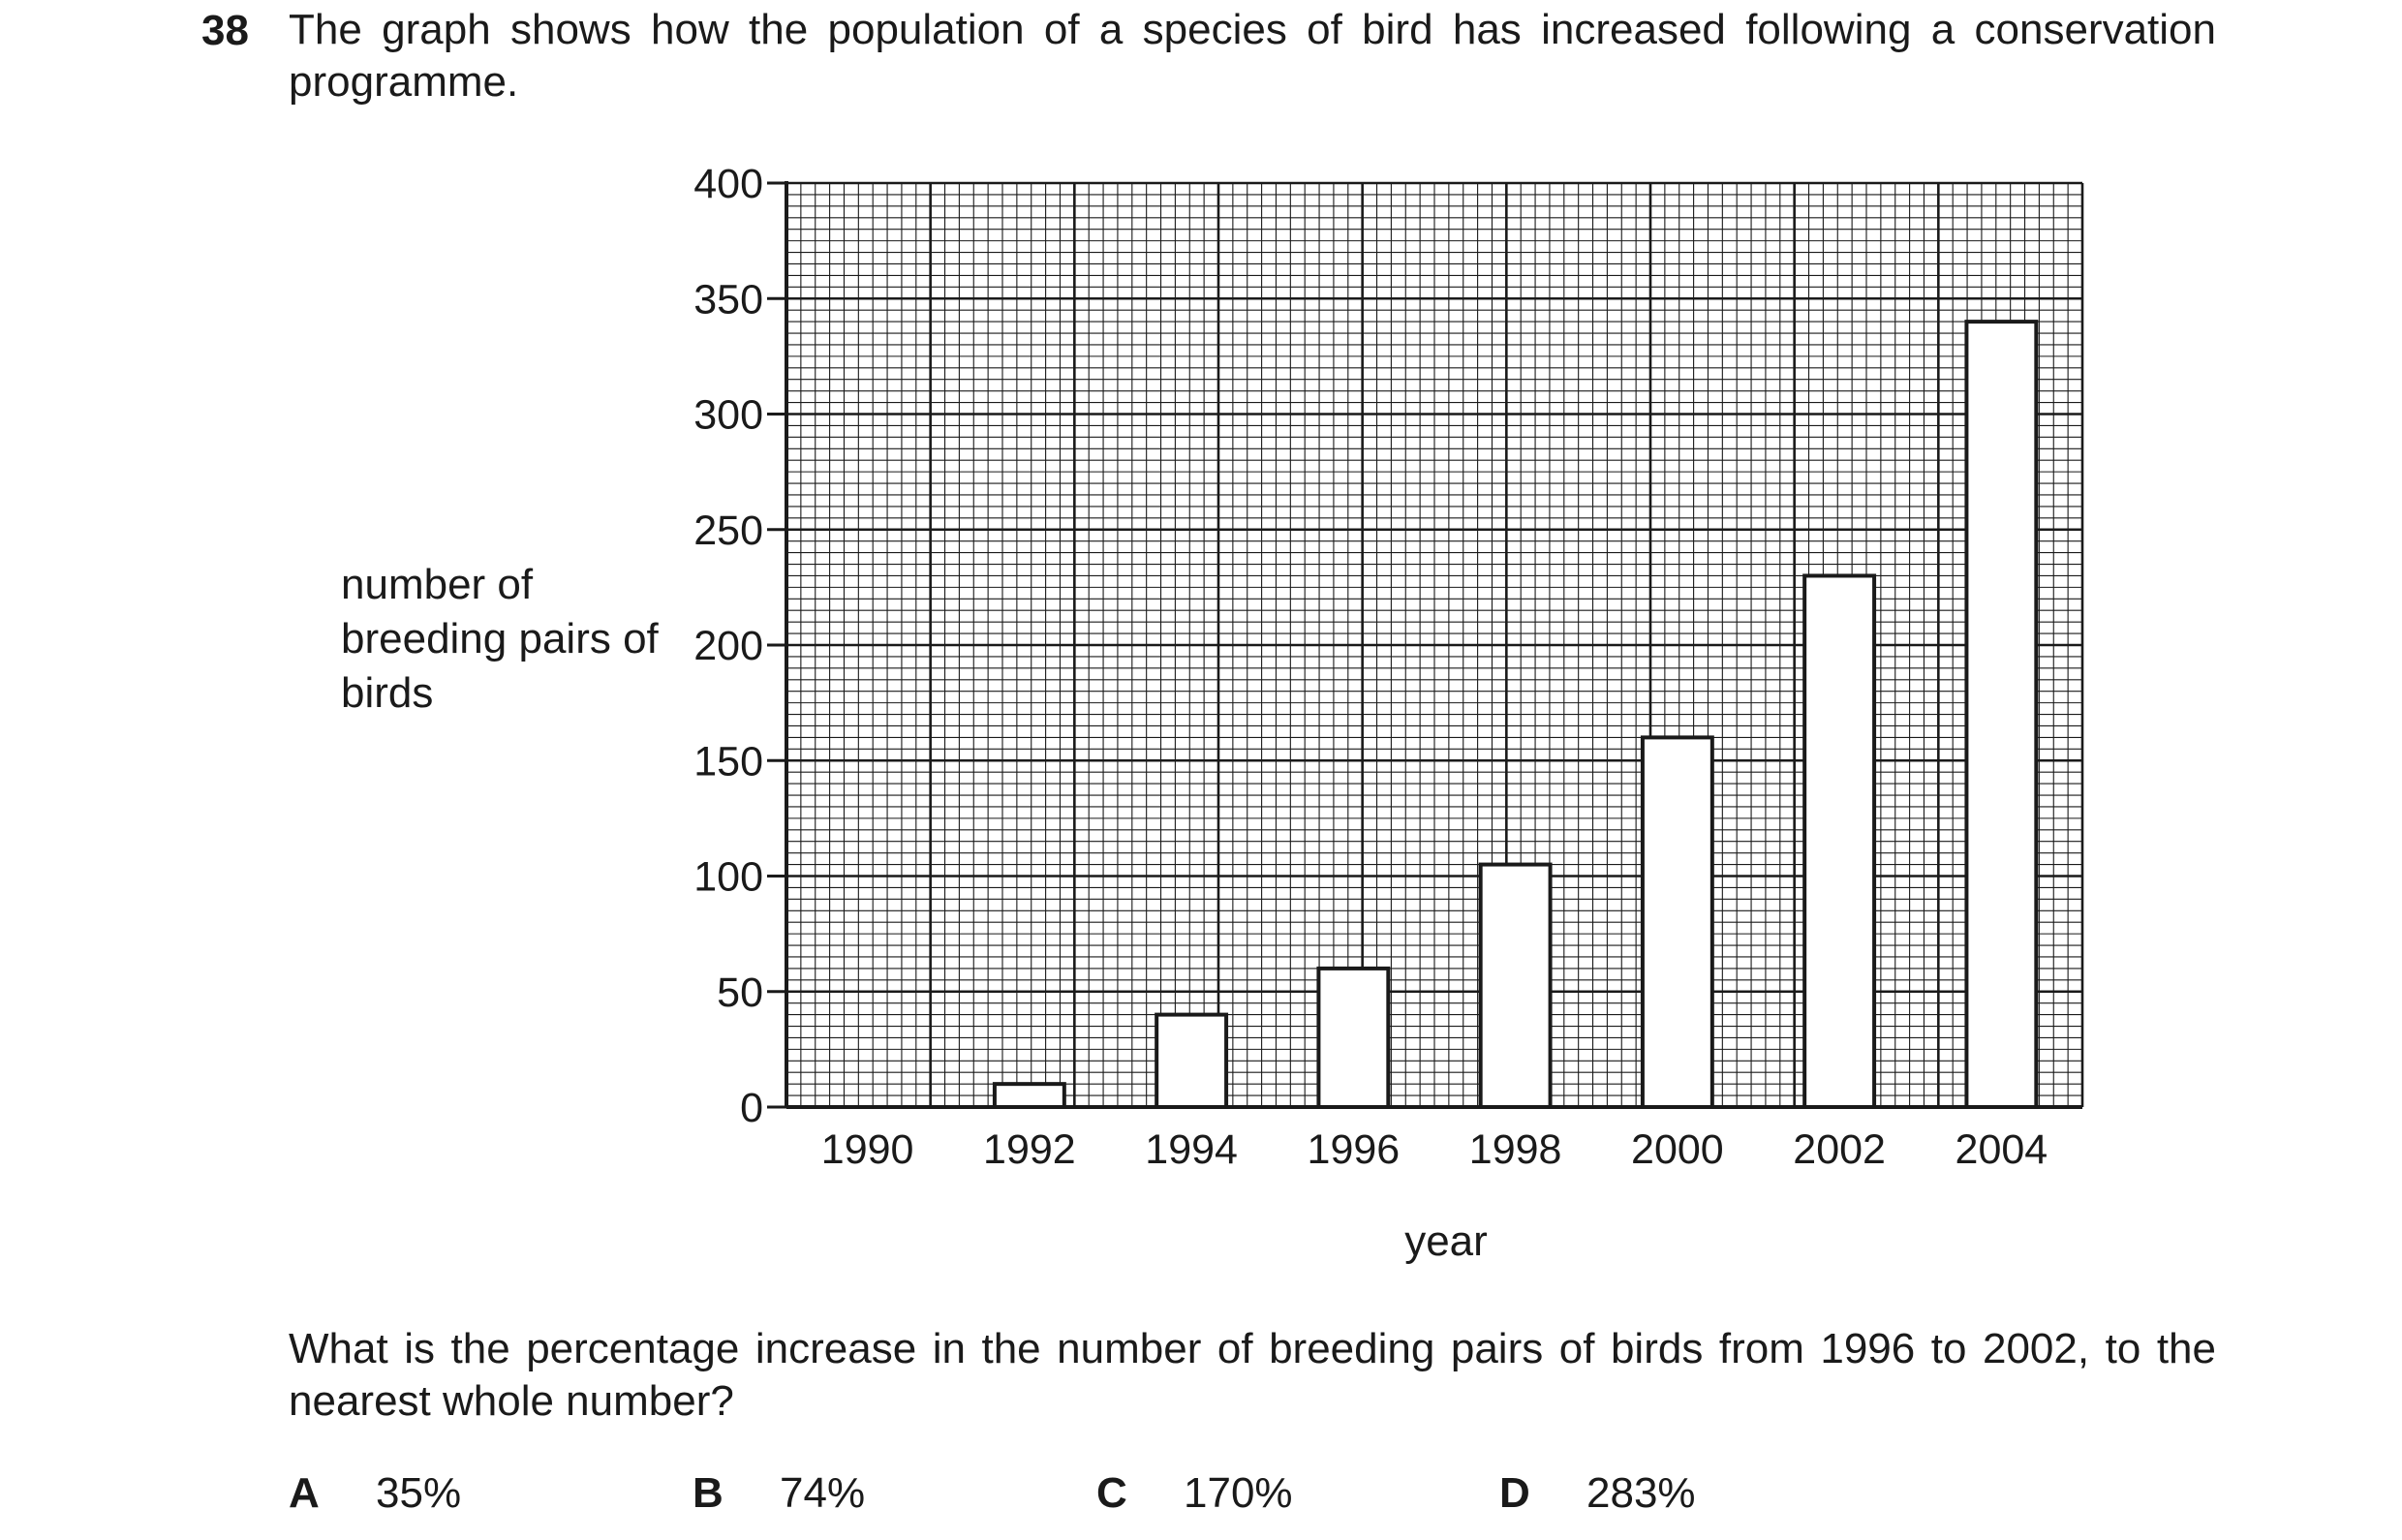  What do you see at coordinates (728, 416) in the screenshot?
I see `y-tick-label: 300` at bounding box center [728, 416].